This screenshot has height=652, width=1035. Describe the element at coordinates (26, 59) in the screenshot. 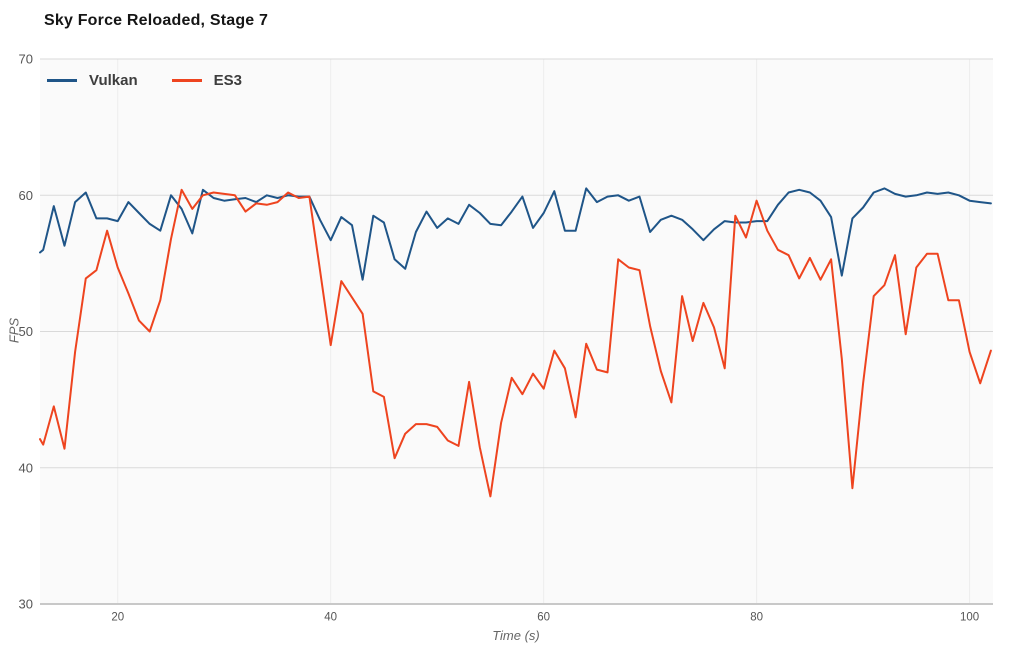

I see `y-tick-label: 70` at that location.